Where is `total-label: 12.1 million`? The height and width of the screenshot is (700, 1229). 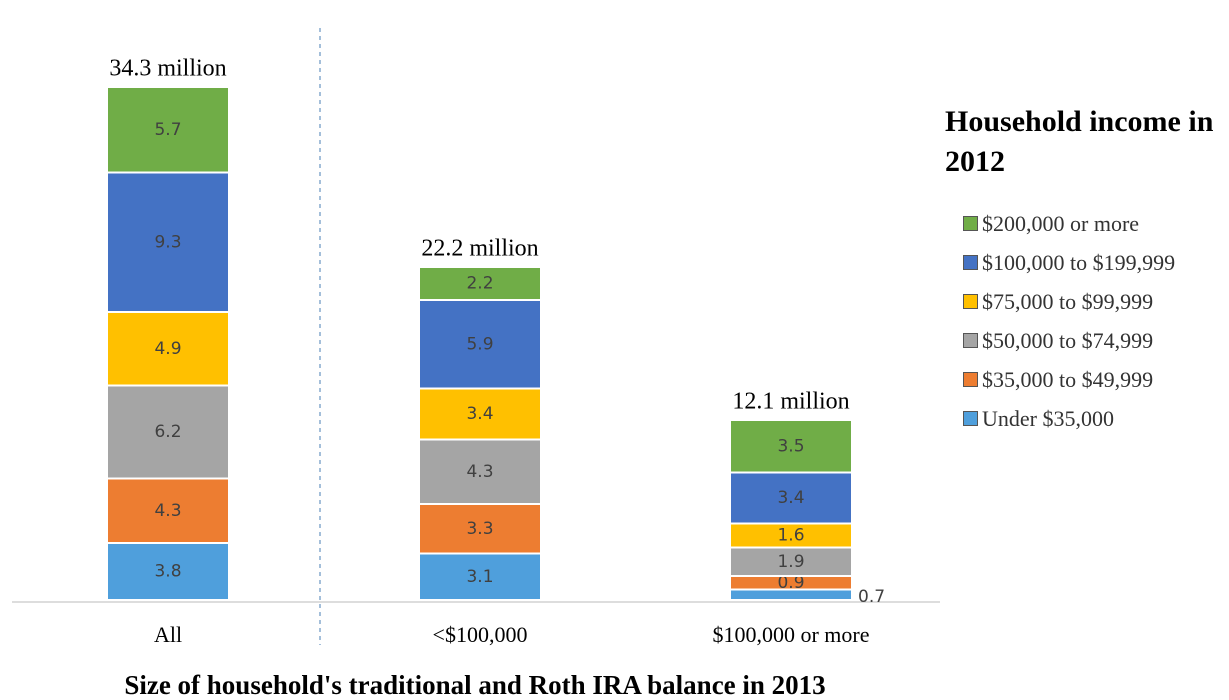 total-label: 12.1 million is located at coordinates (790, 402).